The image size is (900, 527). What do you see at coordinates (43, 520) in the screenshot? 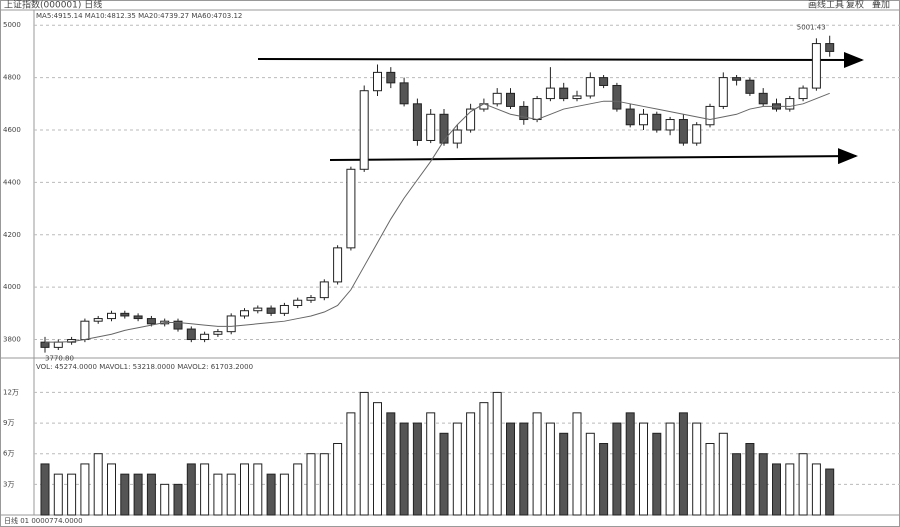
I see `footer: 日线 01 0000774.0000` at bounding box center [43, 520].